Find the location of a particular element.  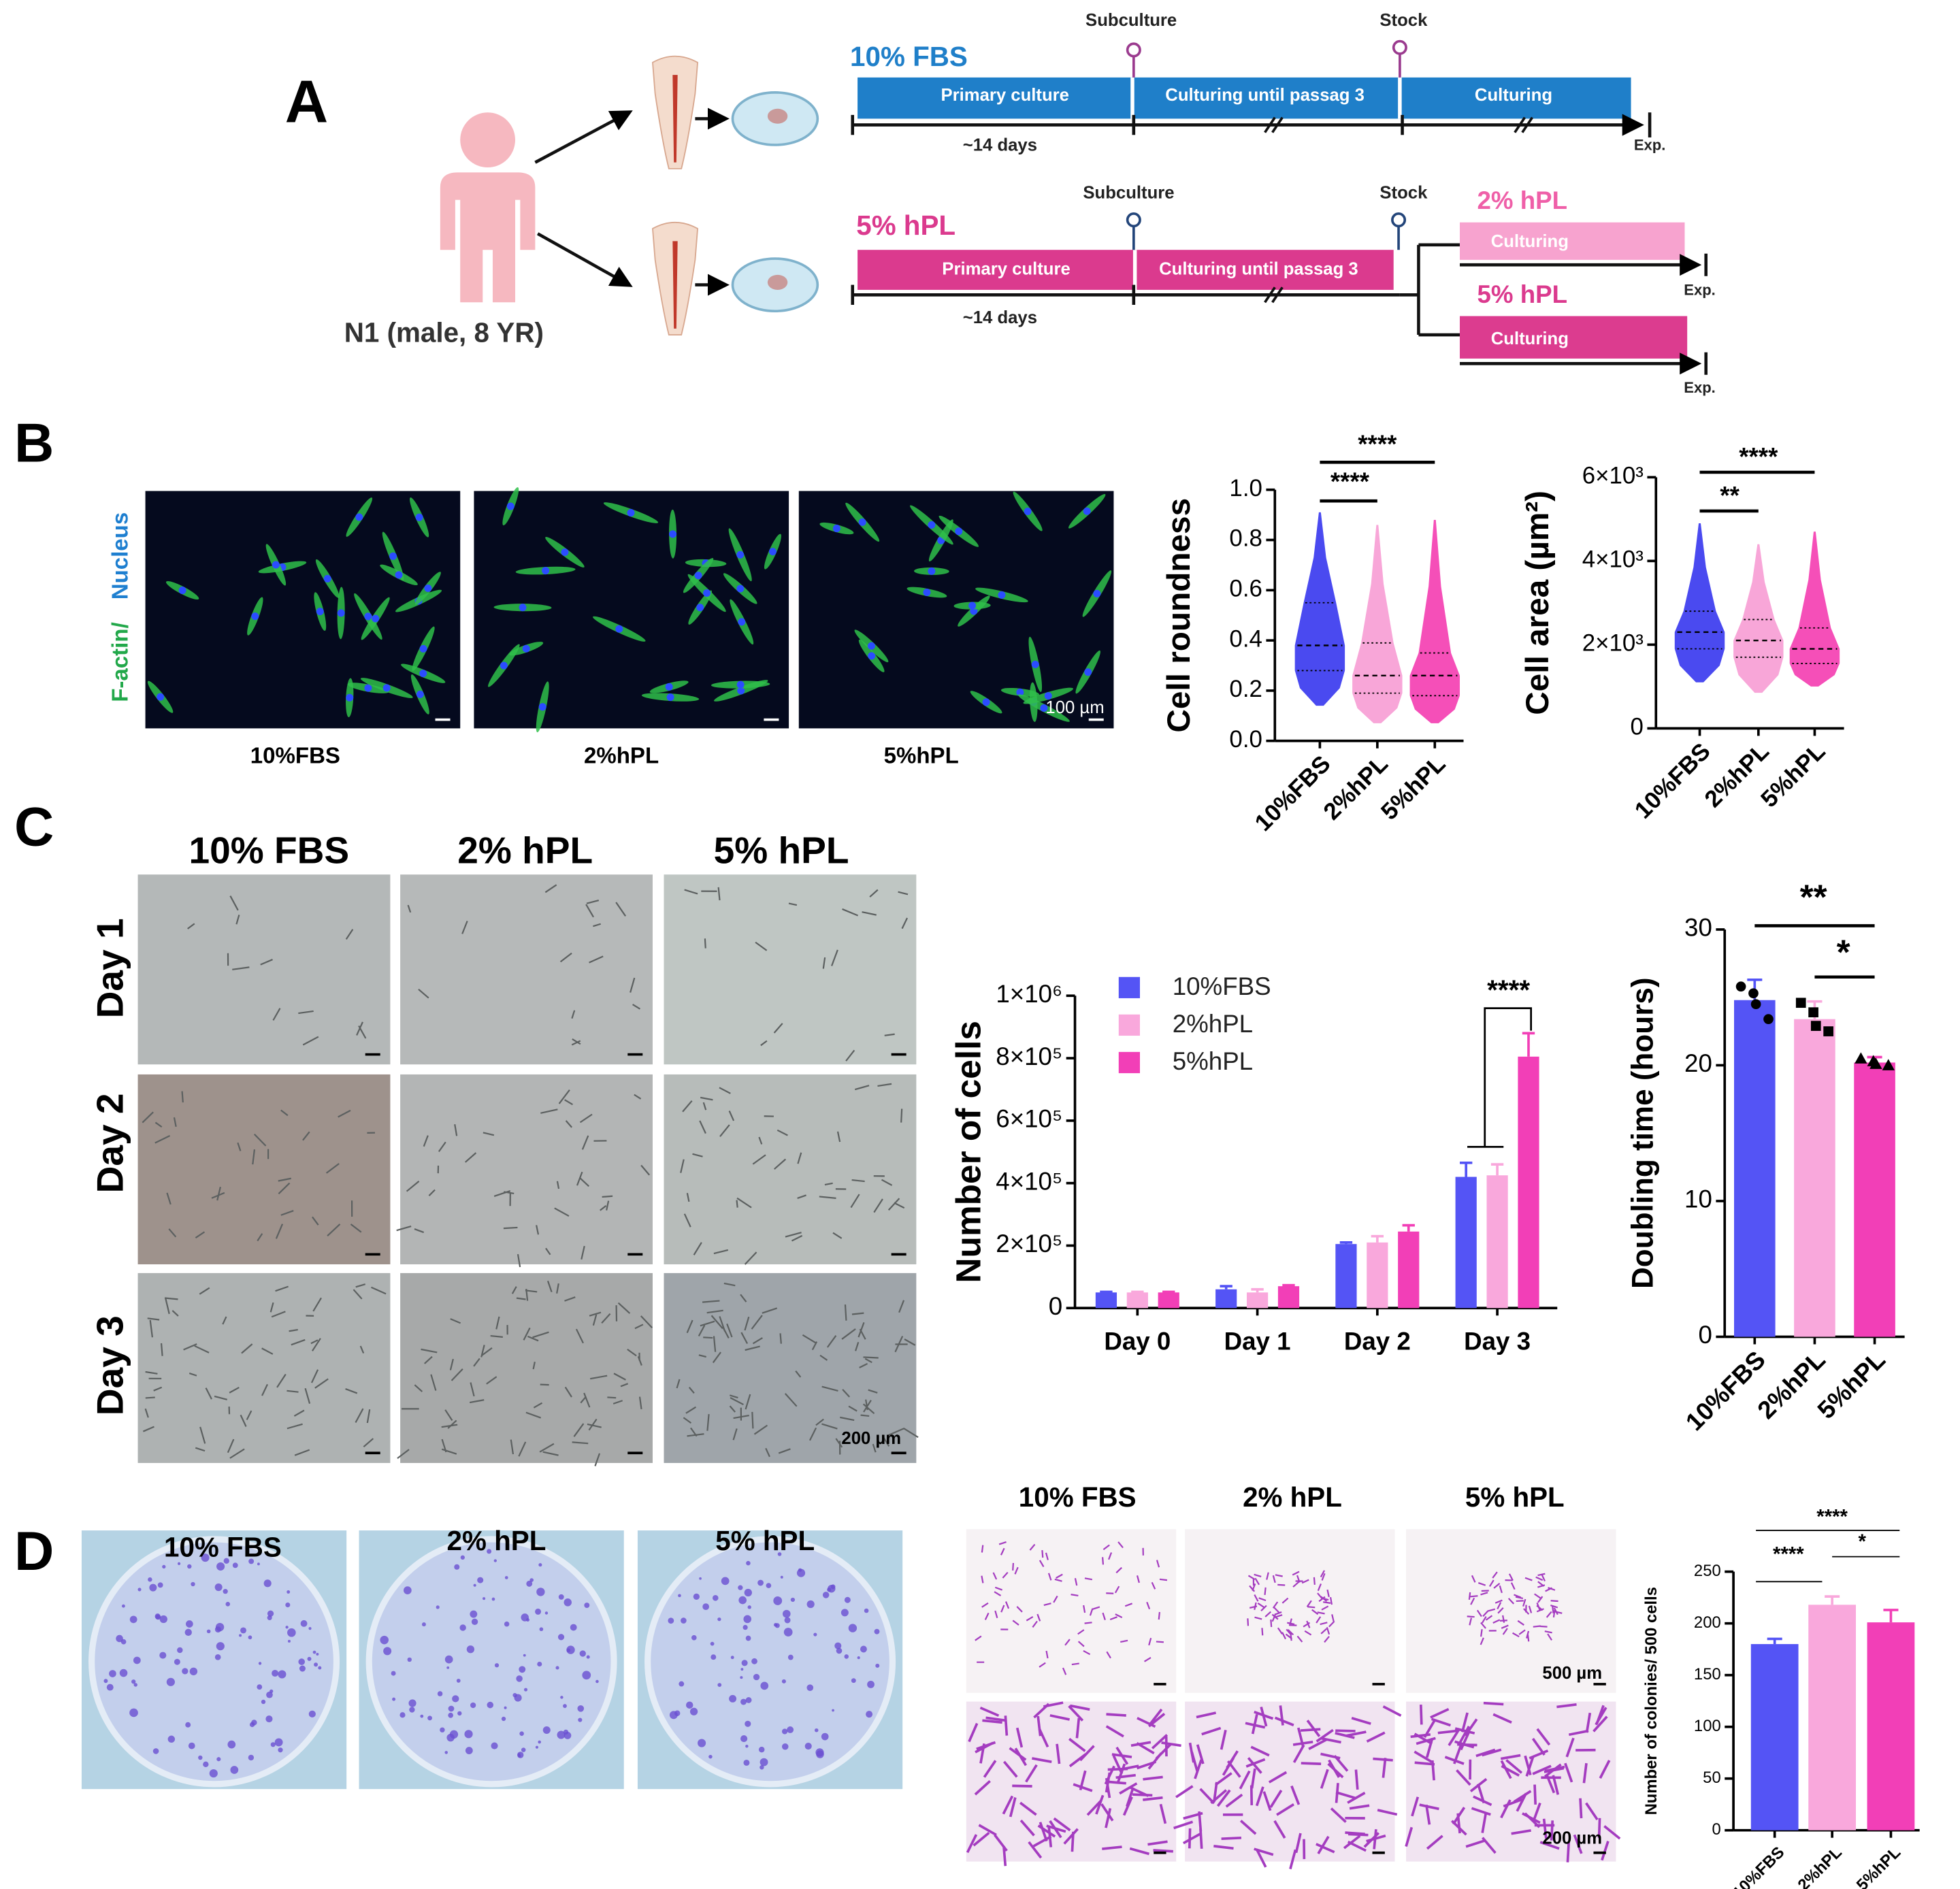

legend-label: 10%FBS is located at coordinates (1222, 986).